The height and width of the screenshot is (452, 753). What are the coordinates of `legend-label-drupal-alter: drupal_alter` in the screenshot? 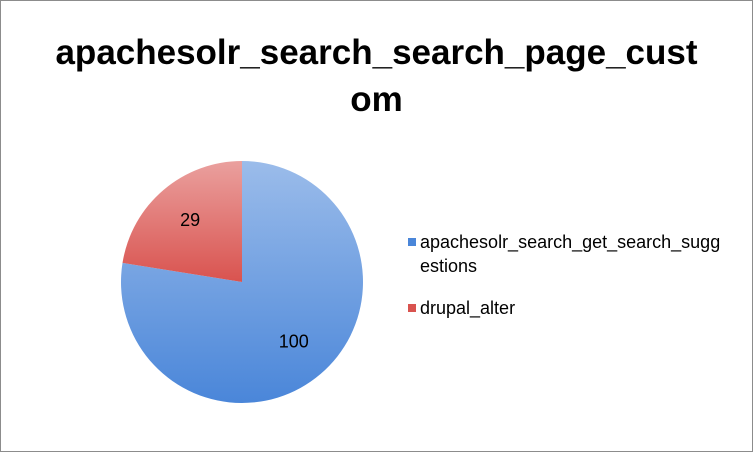 It's located at (468, 308).